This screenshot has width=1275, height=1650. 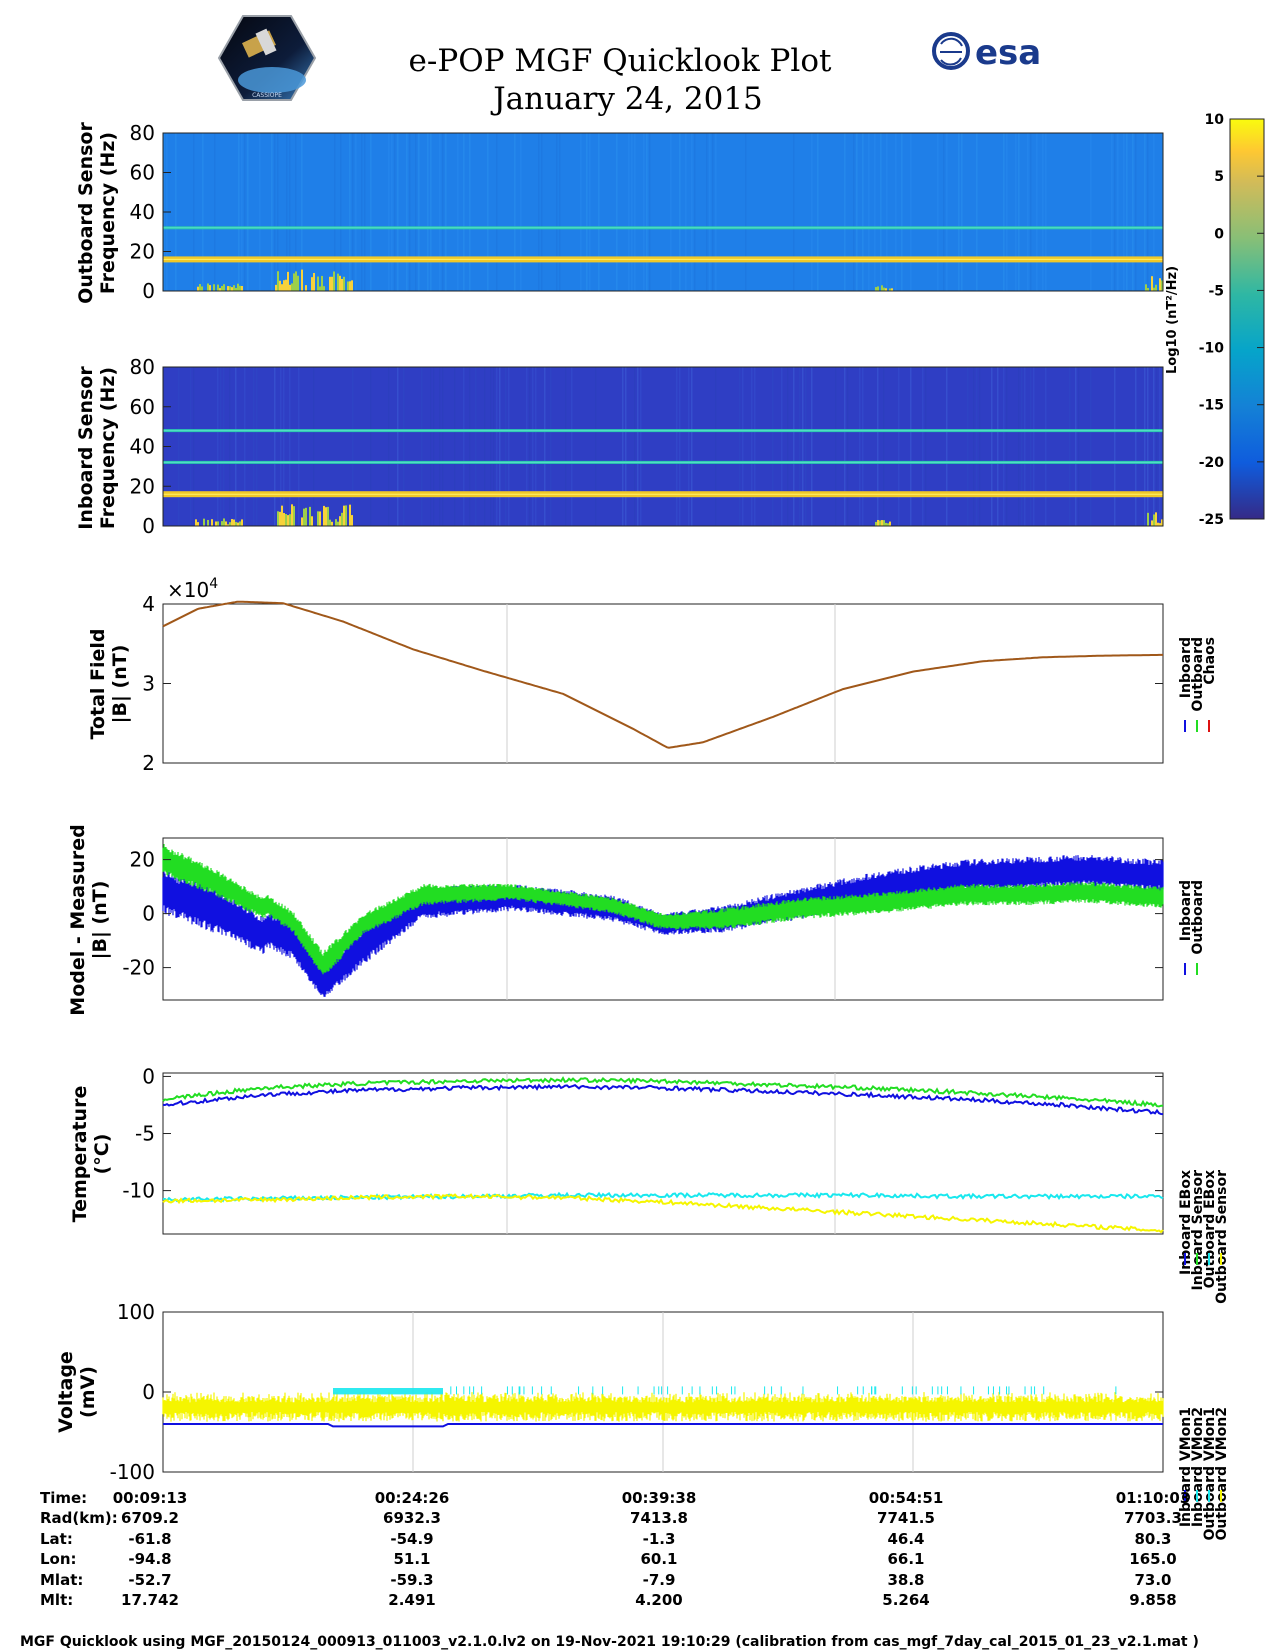 What do you see at coordinates (905, 1559) in the screenshot?
I see `orbit-cell: 66.1` at bounding box center [905, 1559].